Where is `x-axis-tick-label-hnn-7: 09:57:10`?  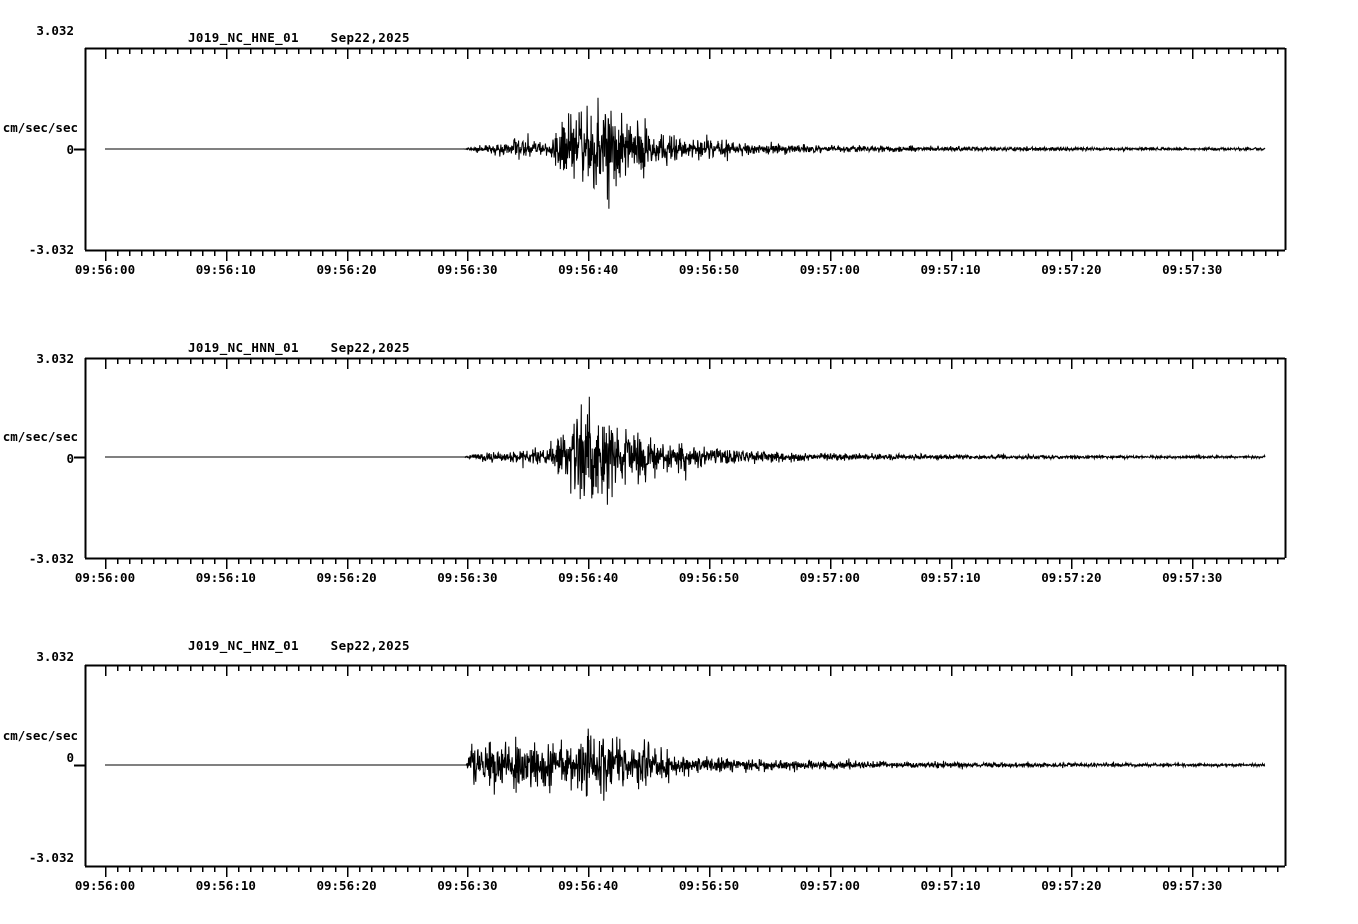
x-axis-tick-label-hnn-7: 09:57:10 is located at coordinates (950, 577).